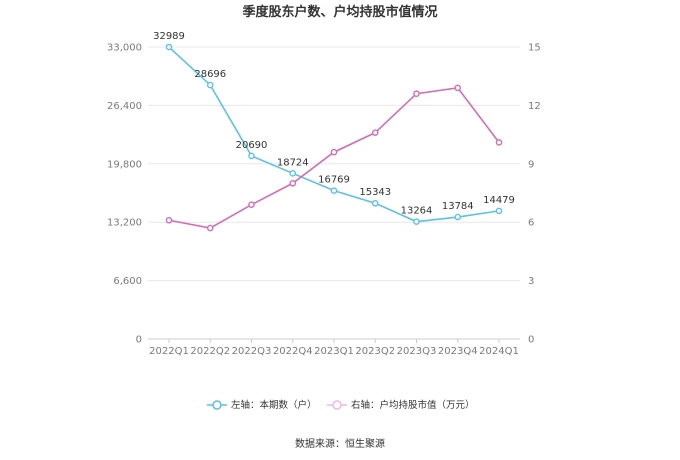 This screenshot has height=460, width=680. Describe the element at coordinates (252, 145) in the screenshot. I see `data-label: 20690` at that location.